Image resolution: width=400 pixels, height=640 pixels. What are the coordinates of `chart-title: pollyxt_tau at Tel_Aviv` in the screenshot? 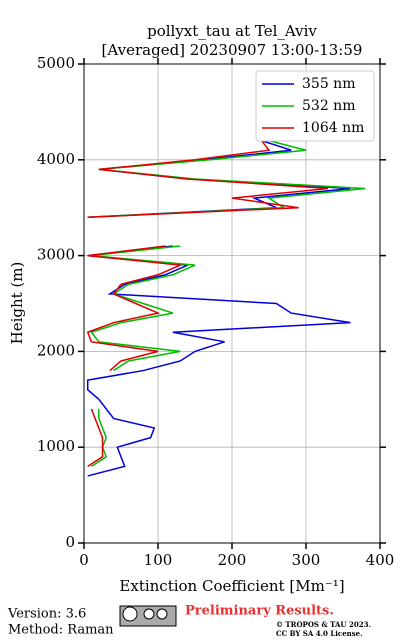 It's located at (232, 31).